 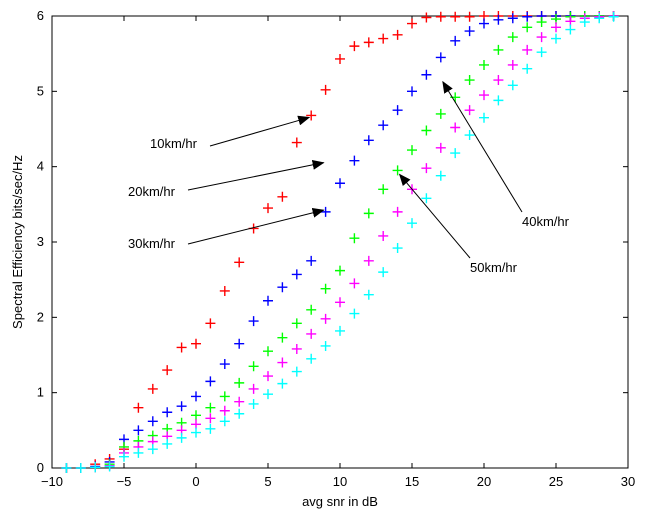 I want to click on x-tick-label: 20, so click(x=484, y=481).